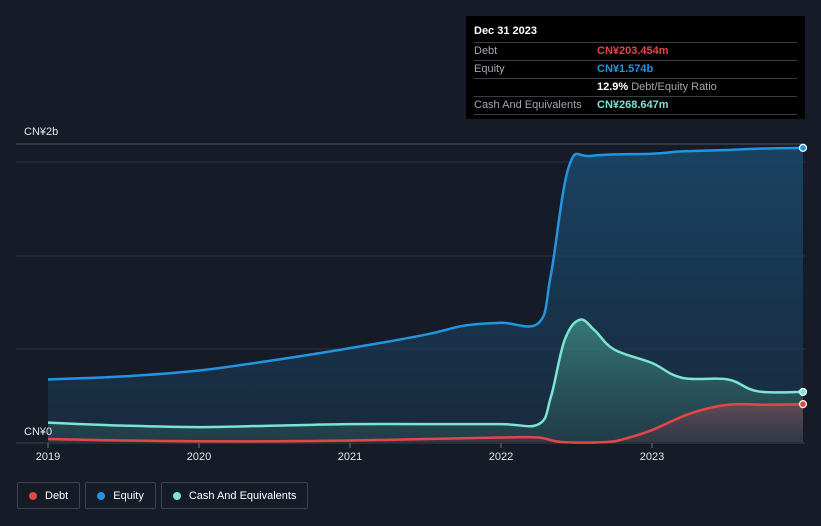 Image resolution: width=821 pixels, height=526 pixels. Describe the element at coordinates (489, 69) in the screenshot. I see `tooltip-equity-label: Equity` at that location.